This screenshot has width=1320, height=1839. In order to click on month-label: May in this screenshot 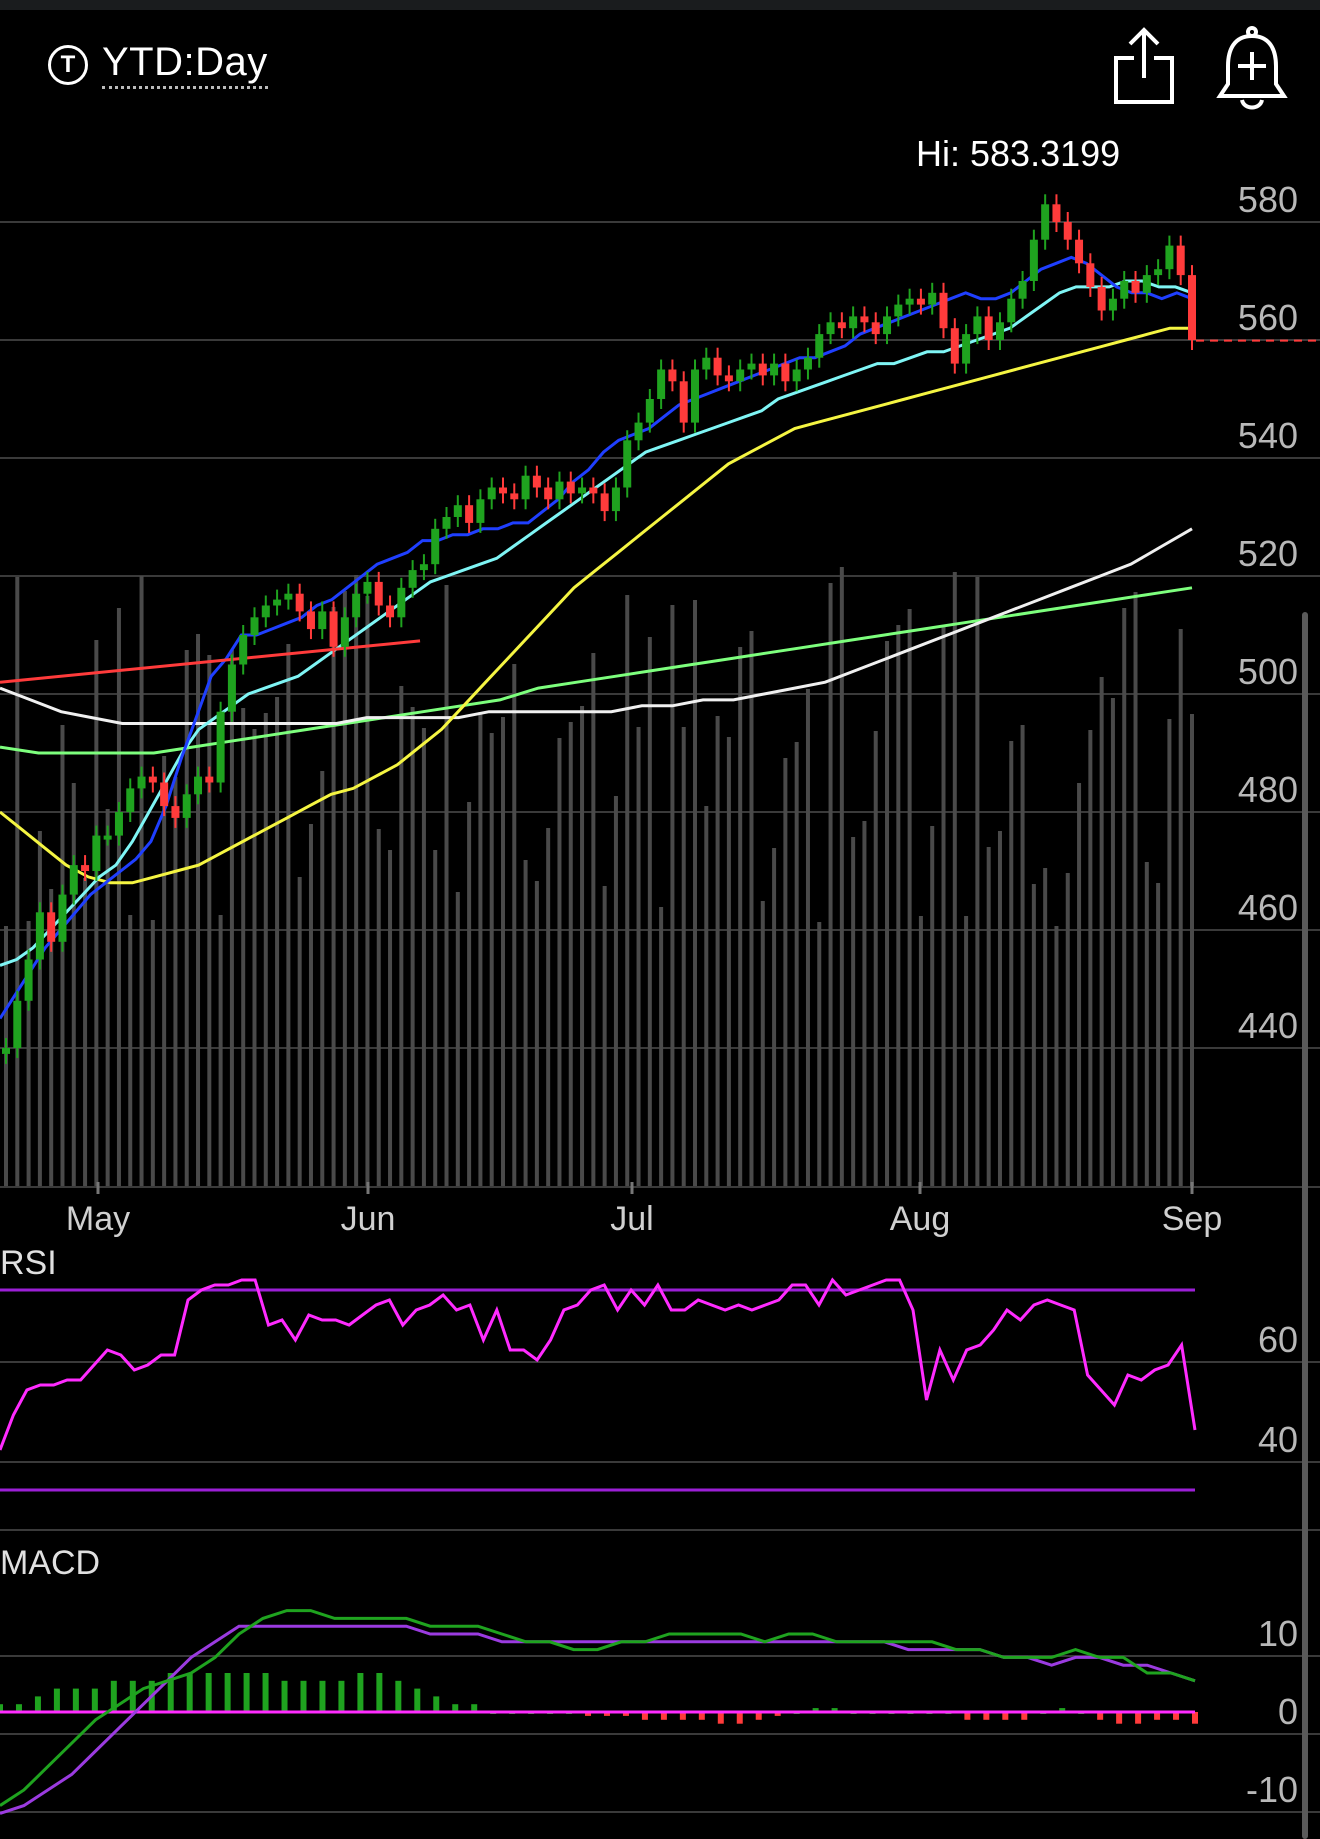, I will do `click(98, 1219)`.